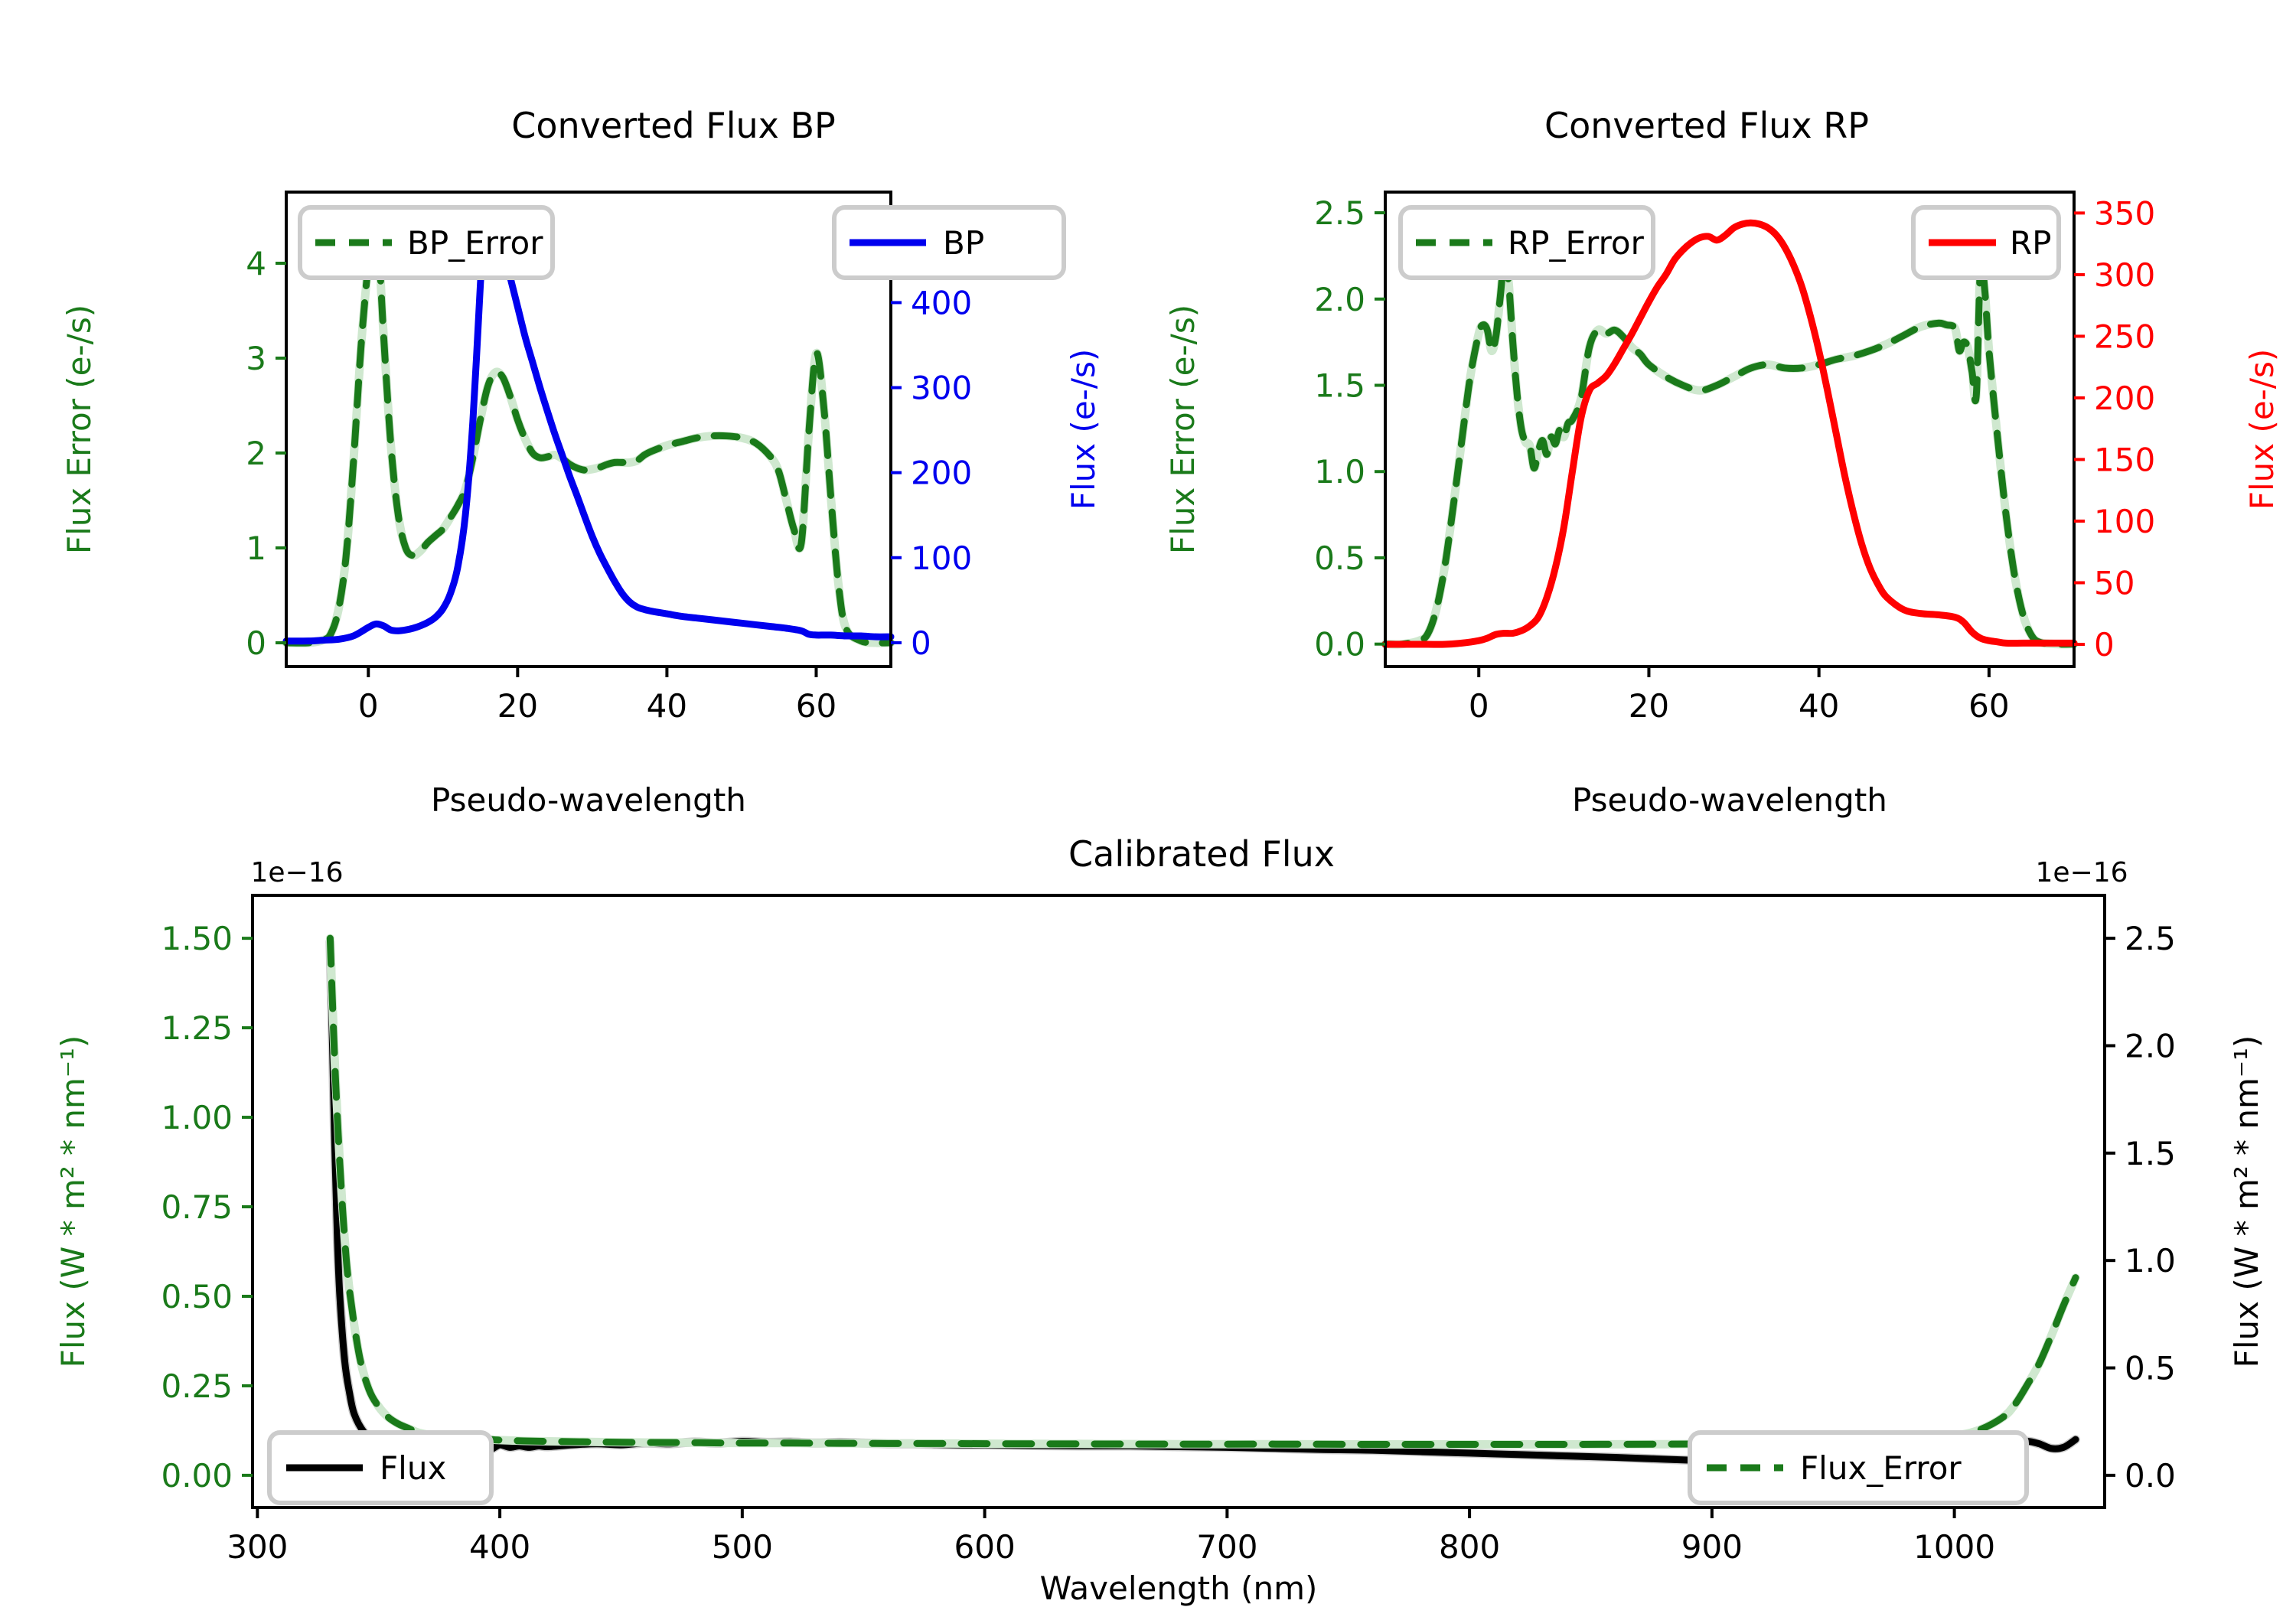  Describe the element at coordinates (742, 1547) in the screenshot. I see `x-tick-label: 500` at that location.